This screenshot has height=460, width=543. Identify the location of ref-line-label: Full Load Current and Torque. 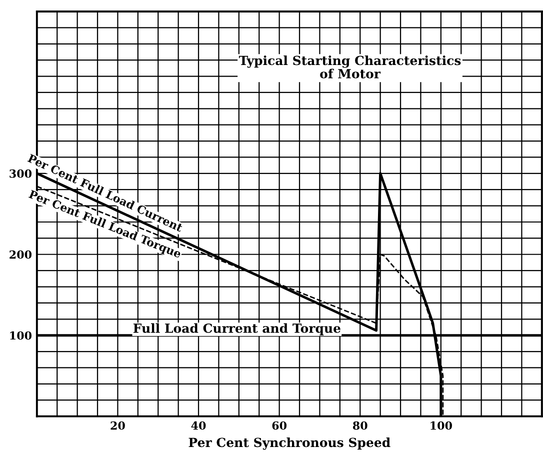
(236, 329).